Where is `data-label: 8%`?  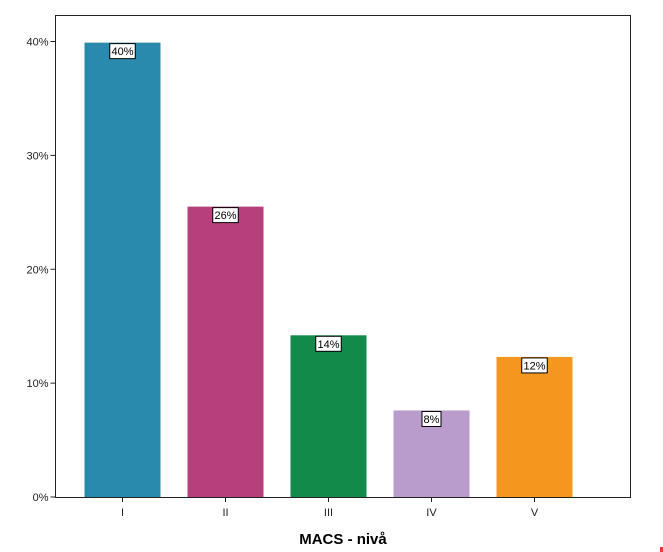
data-label: 8% is located at coordinates (432, 420).